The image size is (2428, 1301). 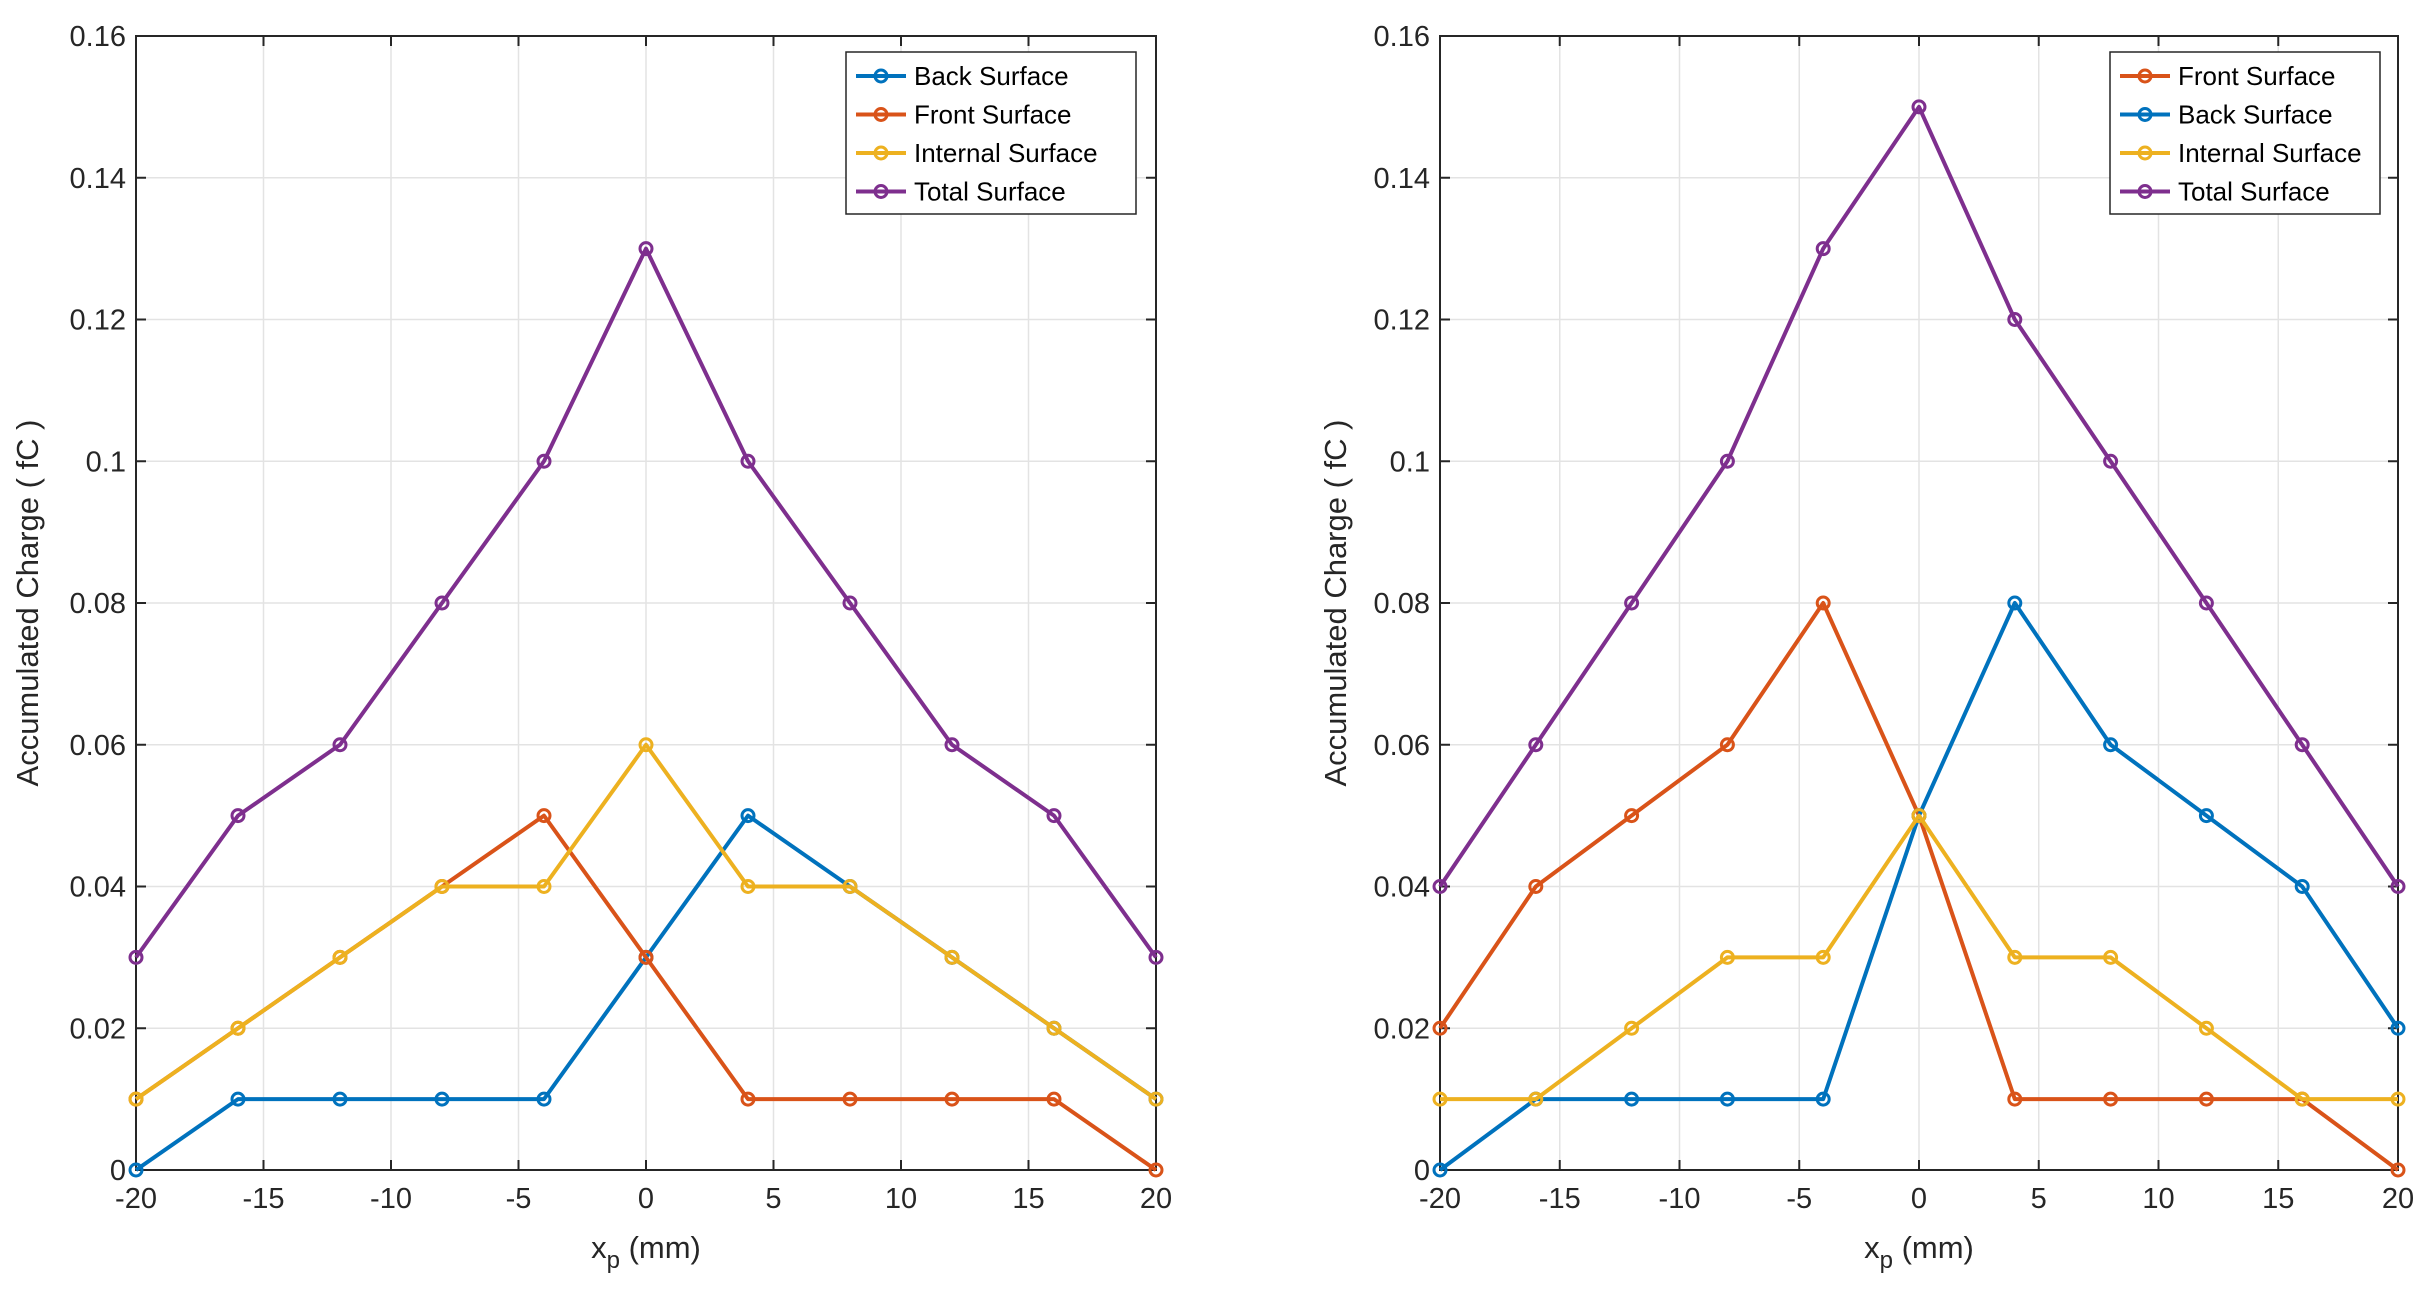 What do you see at coordinates (98, 37) in the screenshot?
I see `y-tick-label: 0.16` at bounding box center [98, 37].